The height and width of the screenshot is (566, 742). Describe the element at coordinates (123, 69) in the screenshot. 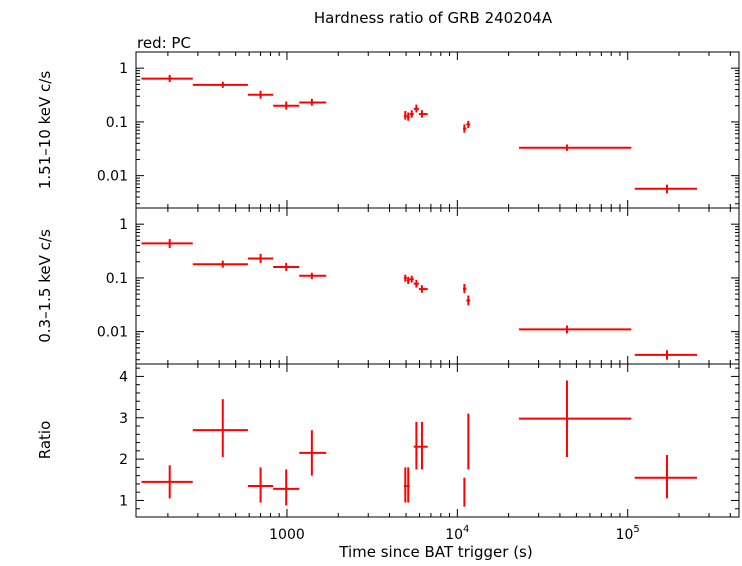

I see `y-tick-label-hard: 1` at that location.